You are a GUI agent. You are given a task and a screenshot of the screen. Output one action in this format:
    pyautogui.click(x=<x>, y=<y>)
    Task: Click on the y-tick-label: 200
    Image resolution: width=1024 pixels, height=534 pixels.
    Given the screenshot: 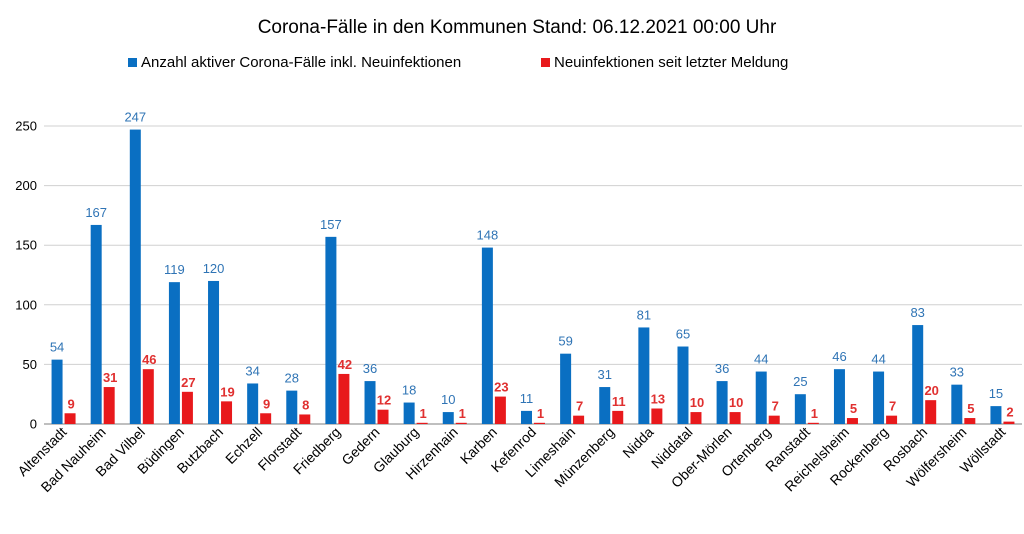 What is the action you would take?
    pyautogui.click(x=26, y=185)
    